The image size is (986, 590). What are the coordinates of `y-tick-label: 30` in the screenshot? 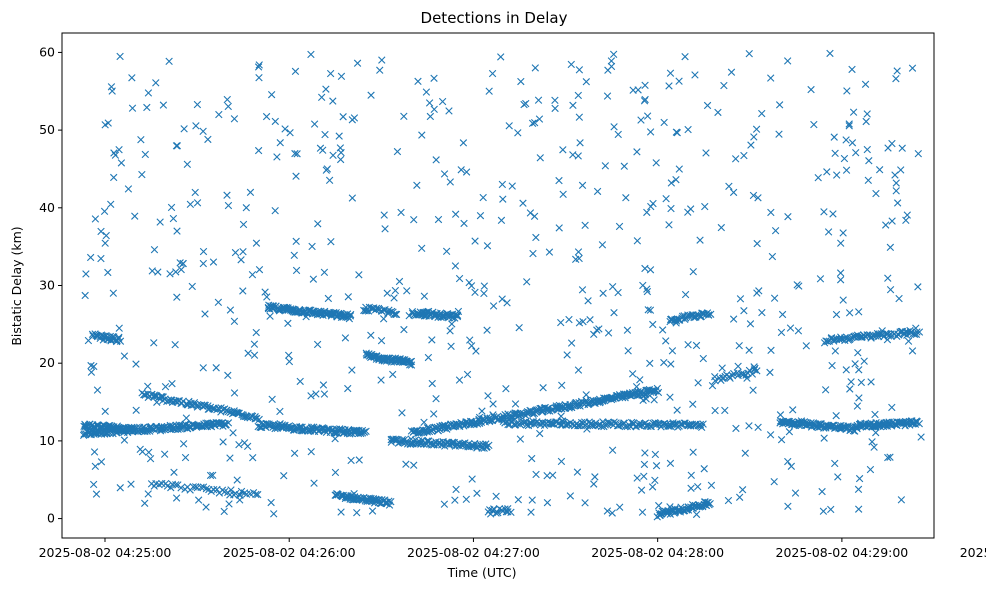 It's located at (47, 285).